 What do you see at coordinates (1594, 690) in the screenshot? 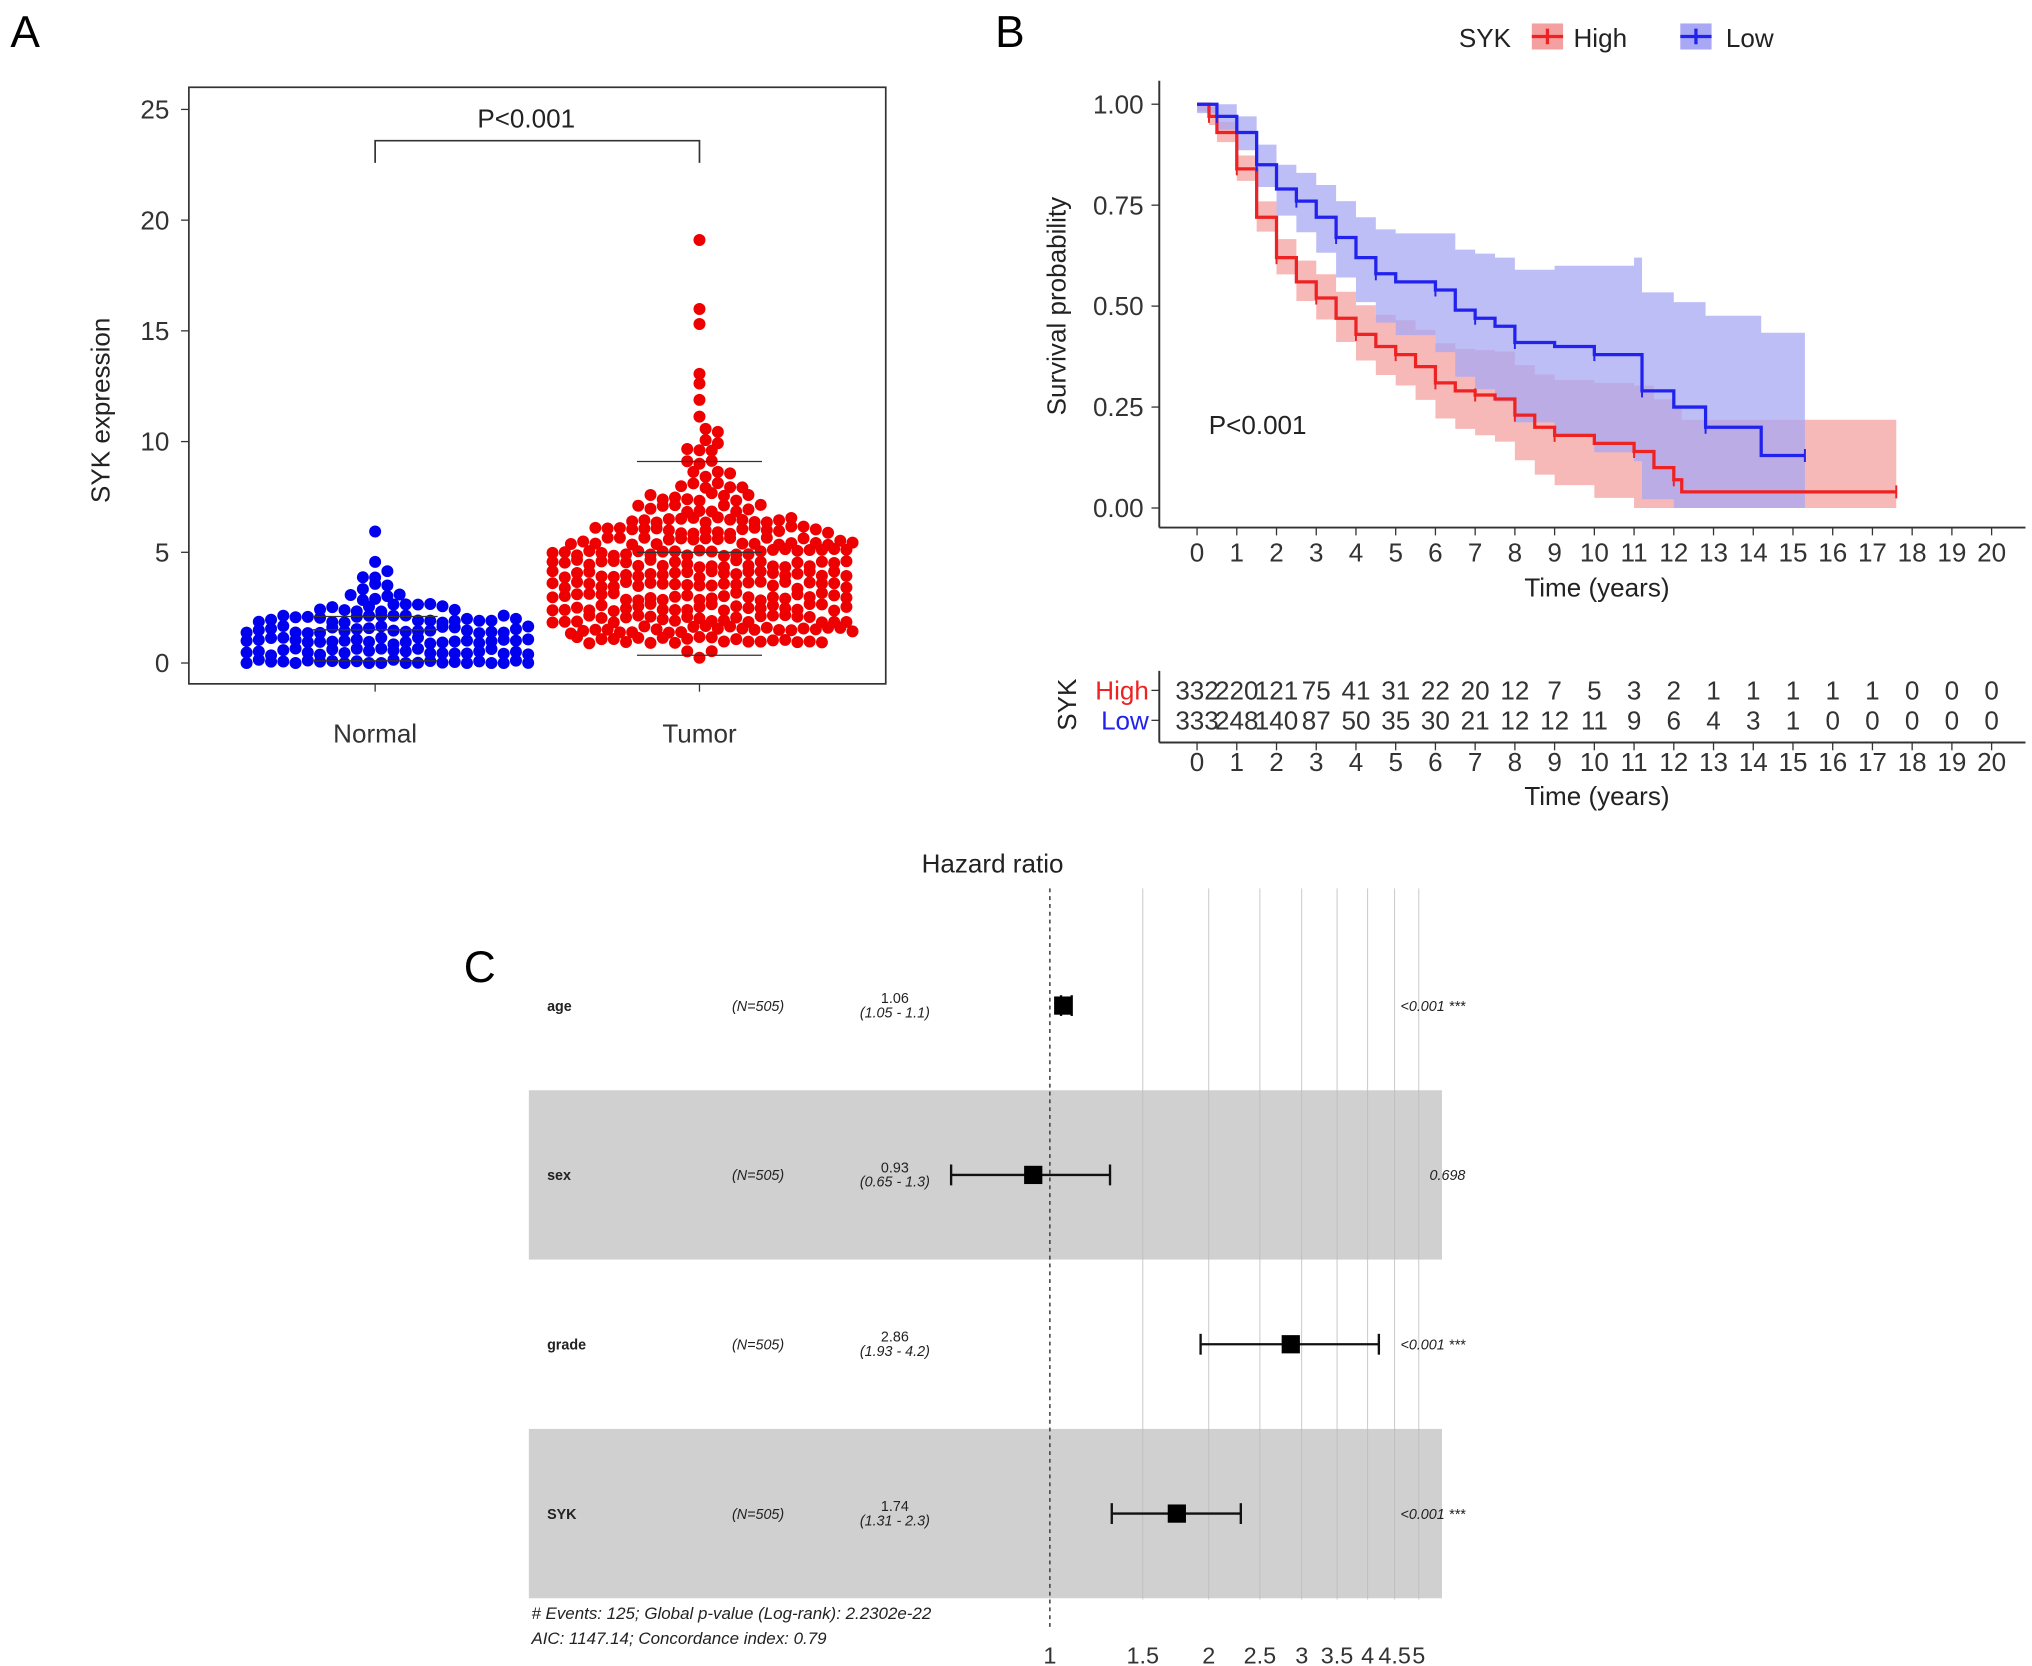
I see `risk-count: 5` at bounding box center [1594, 690].